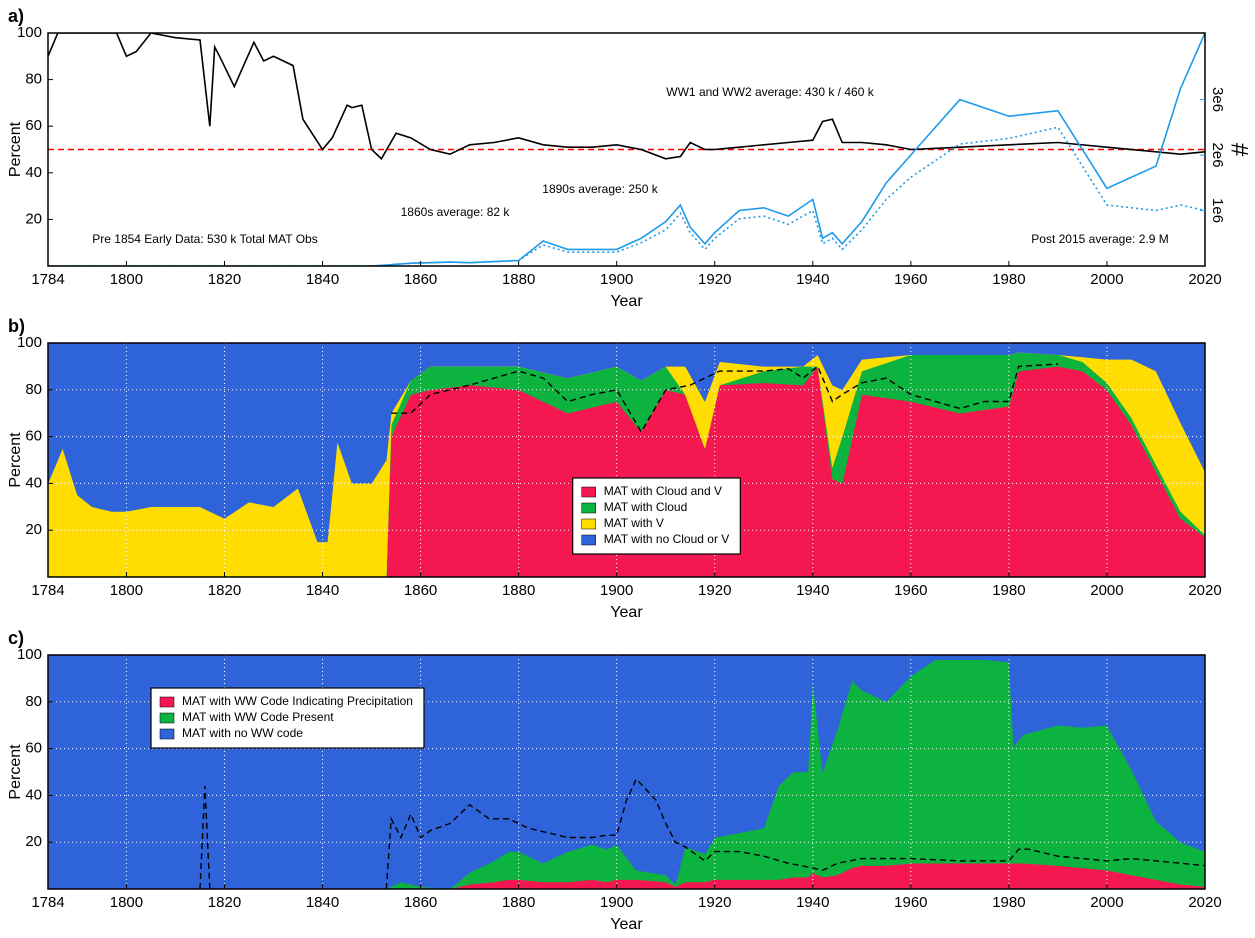  Describe the element at coordinates (16, 326) in the screenshot. I see `panel-title: b)` at that location.